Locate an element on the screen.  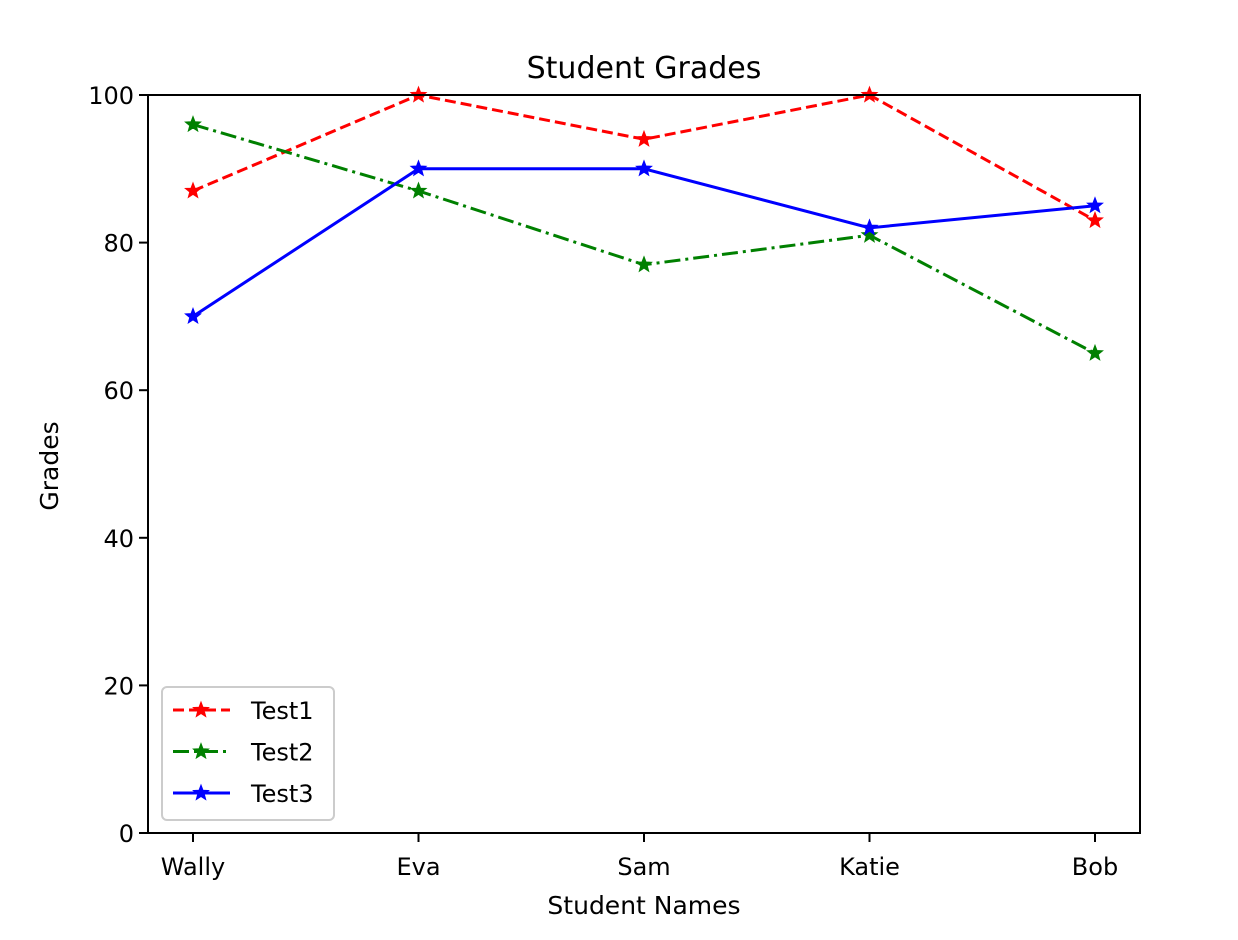
x-tick-label: Katie is located at coordinates (869, 867).